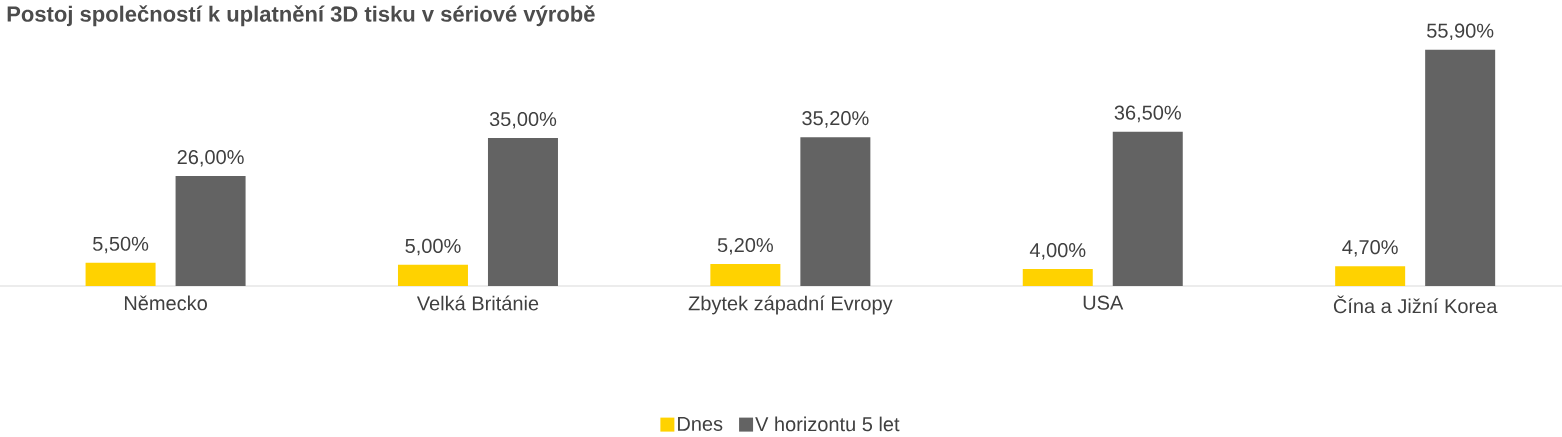  What do you see at coordinates (121, 245) in the screenshot?
I see `data-label: 5,50%` at bounding box center [121, 245].